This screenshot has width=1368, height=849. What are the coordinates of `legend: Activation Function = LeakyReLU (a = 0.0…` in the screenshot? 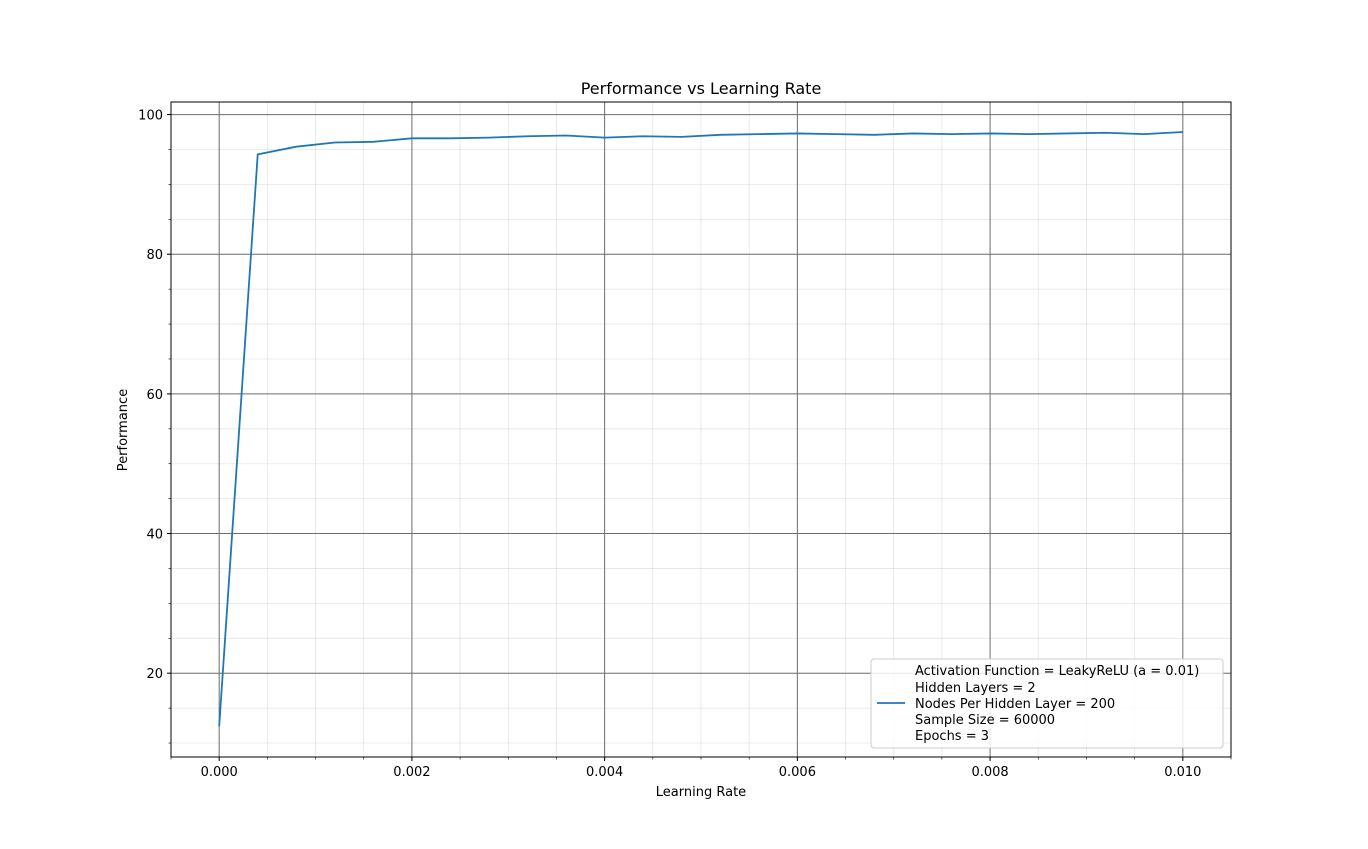 It's located at (1047, 703).